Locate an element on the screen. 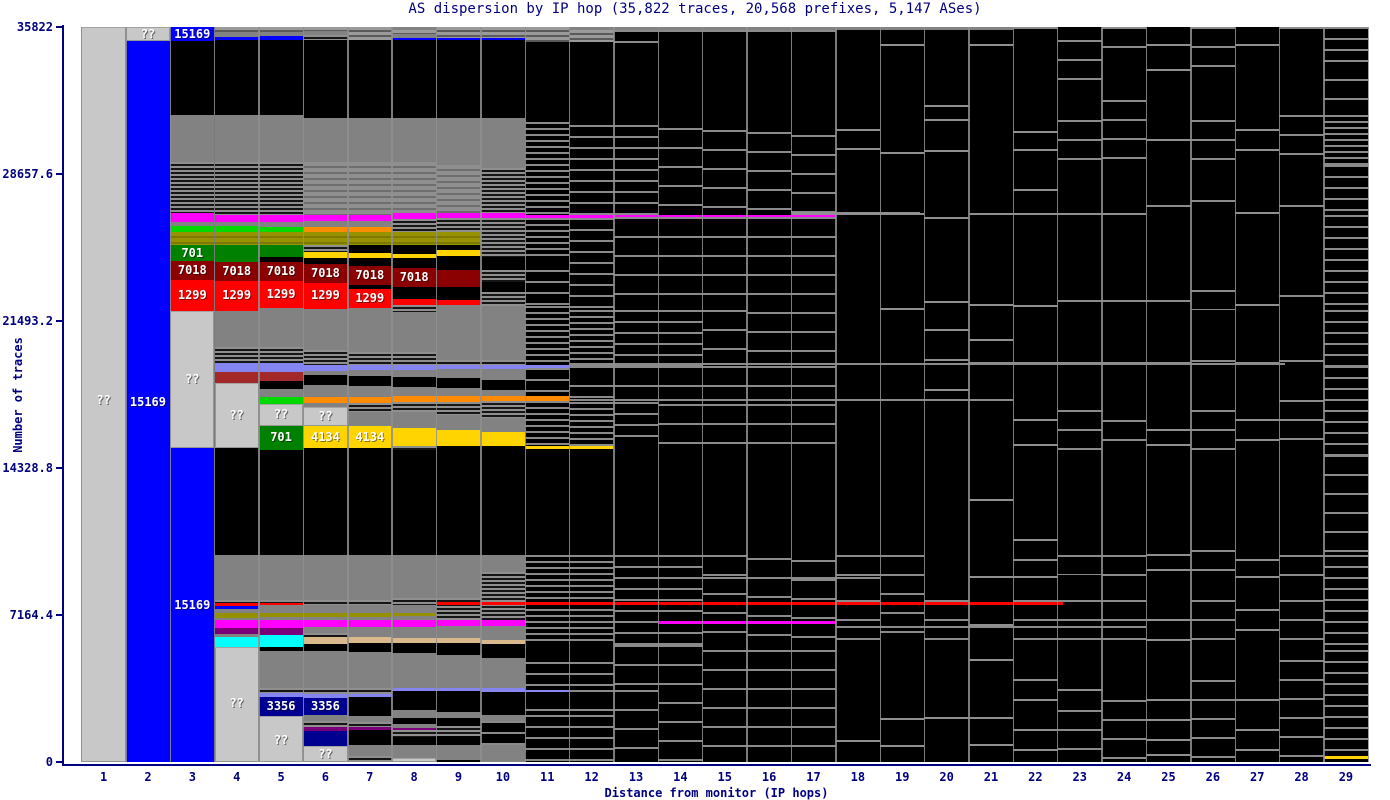 The height and width of the screenshot is (800, 1390). x-tick-label: 28 is located at coordinates (1301, 777).